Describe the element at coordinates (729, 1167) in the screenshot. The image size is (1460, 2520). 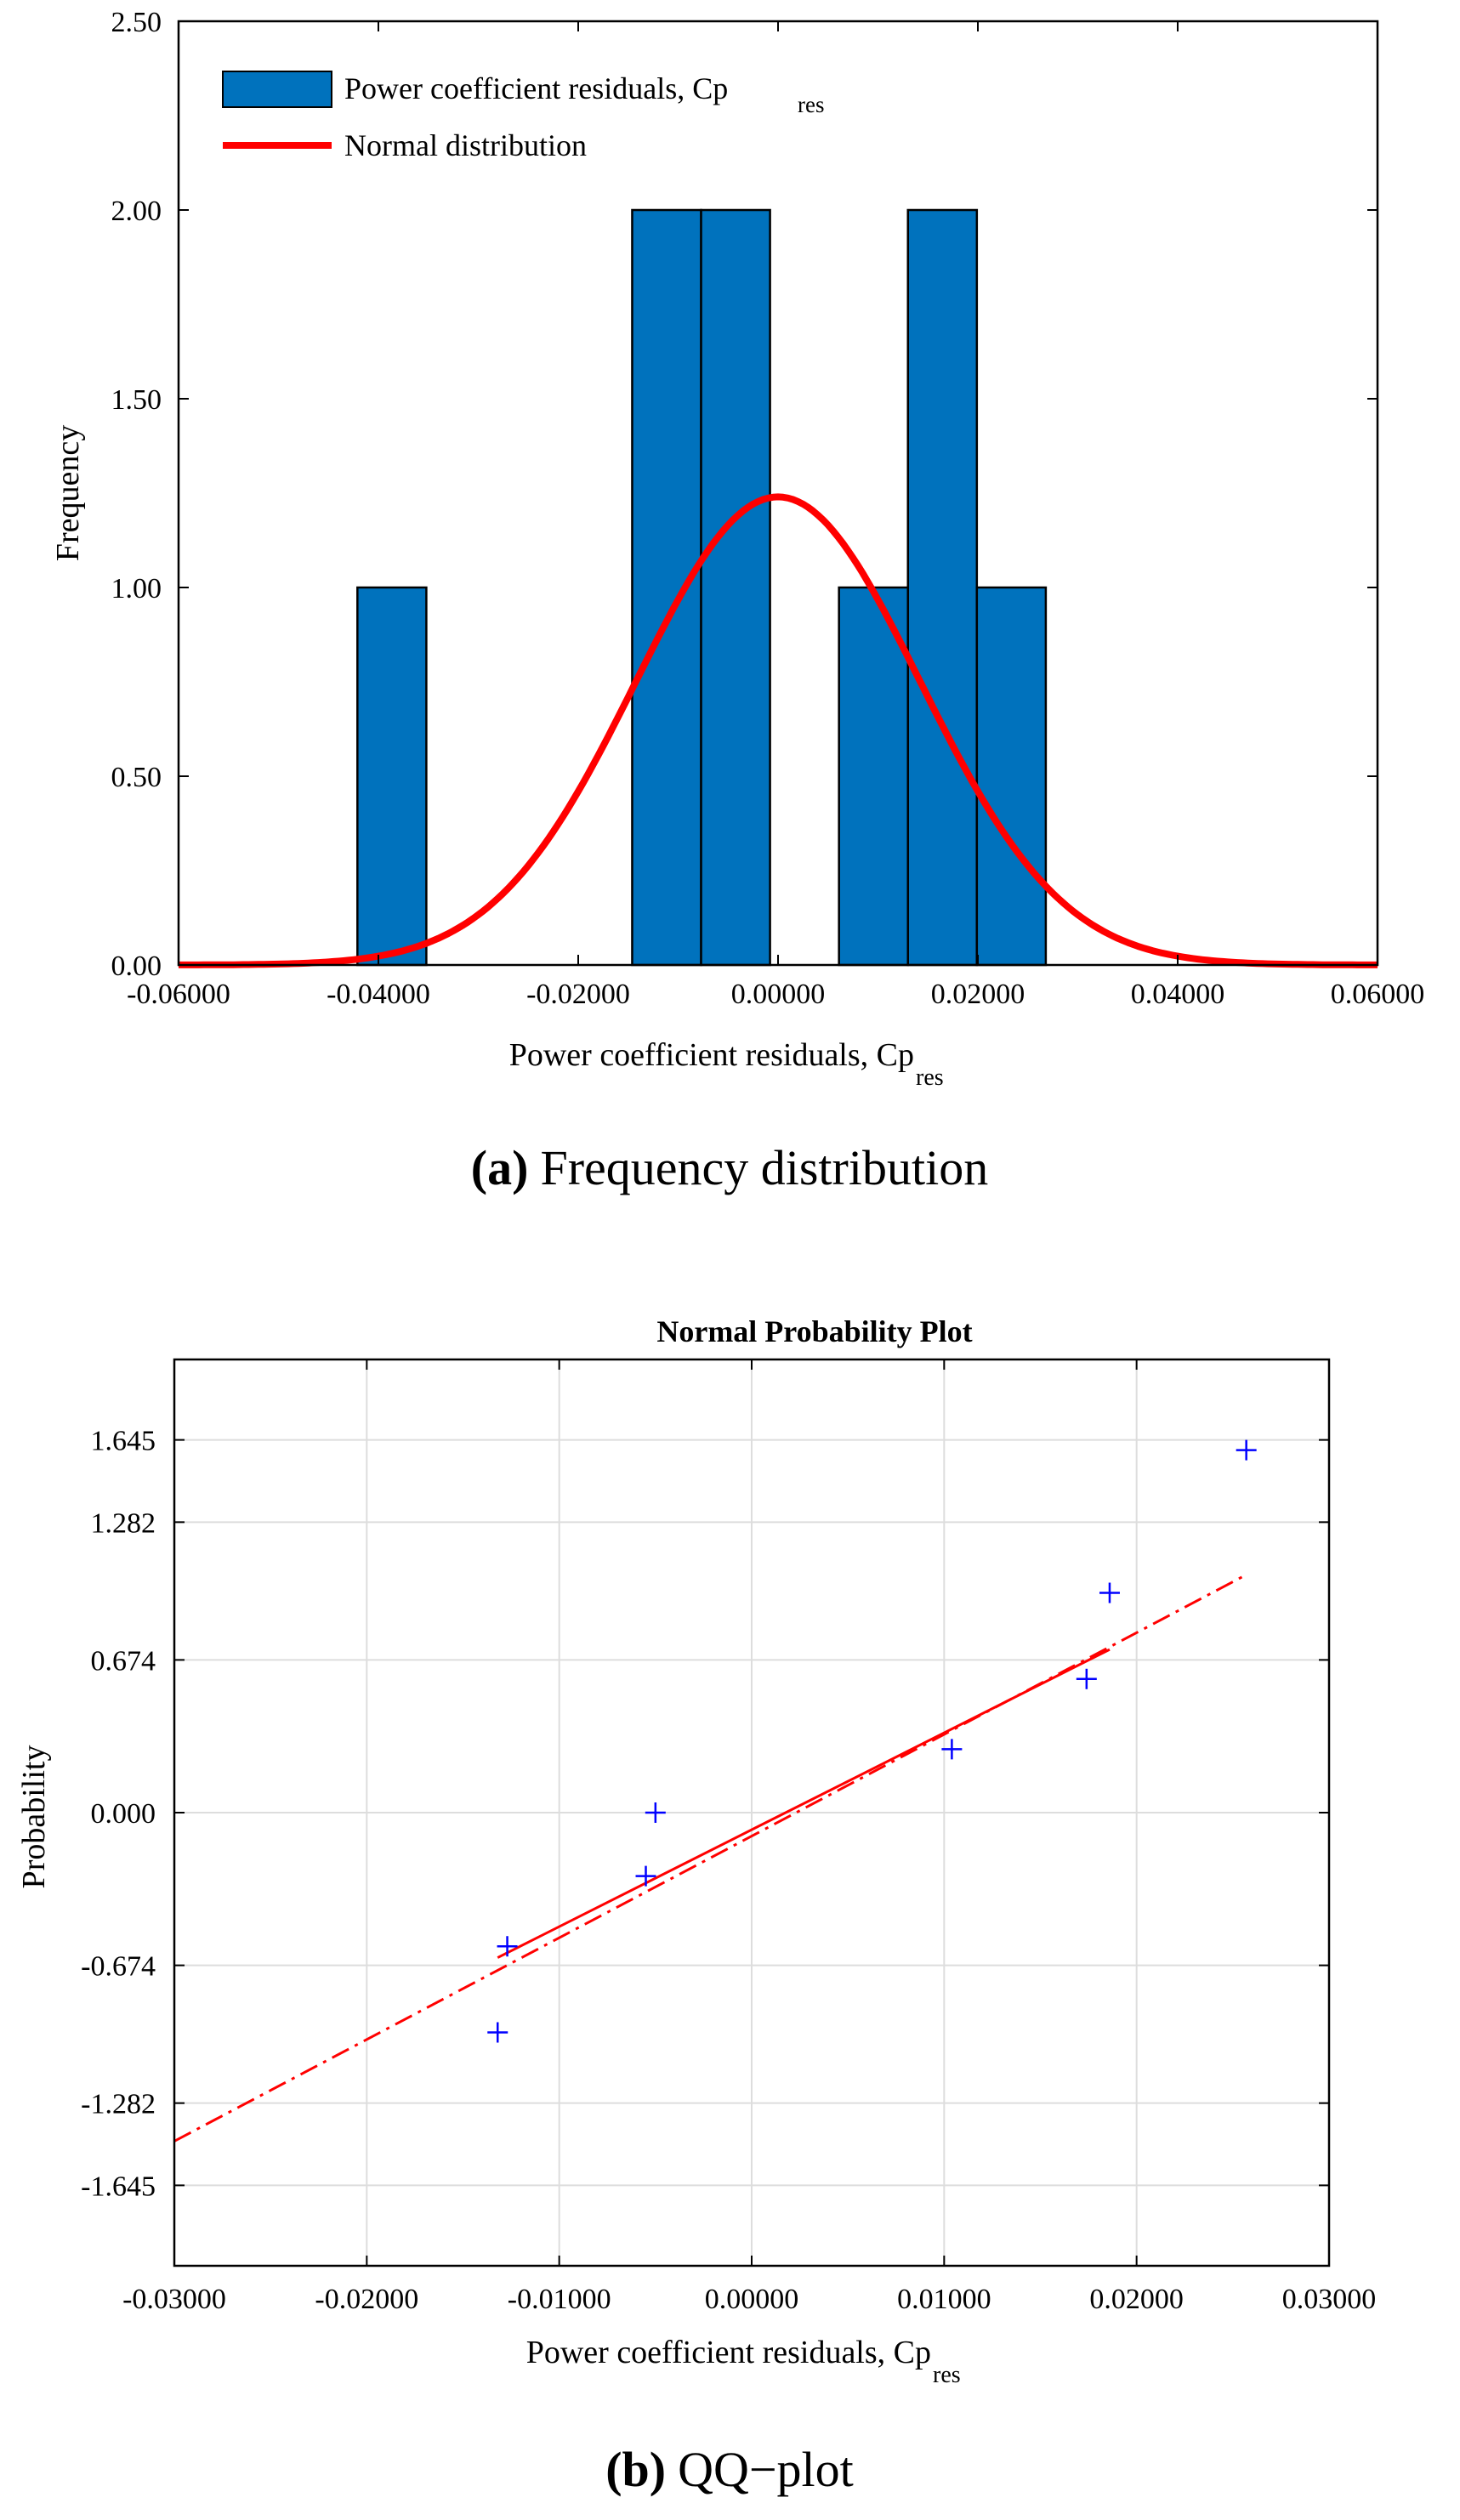
I see `caption-a: (a) Frequency distribution` at that location.